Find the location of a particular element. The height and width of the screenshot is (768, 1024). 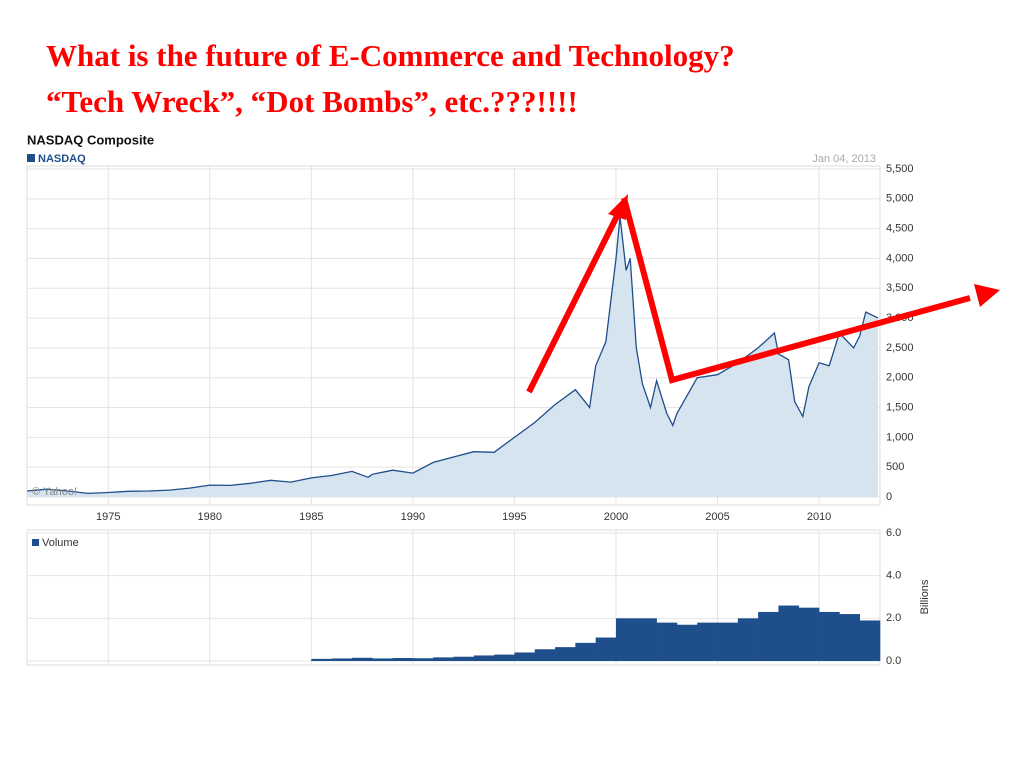

y-tick-label: 4,000 is located at coordinates (900, 258).